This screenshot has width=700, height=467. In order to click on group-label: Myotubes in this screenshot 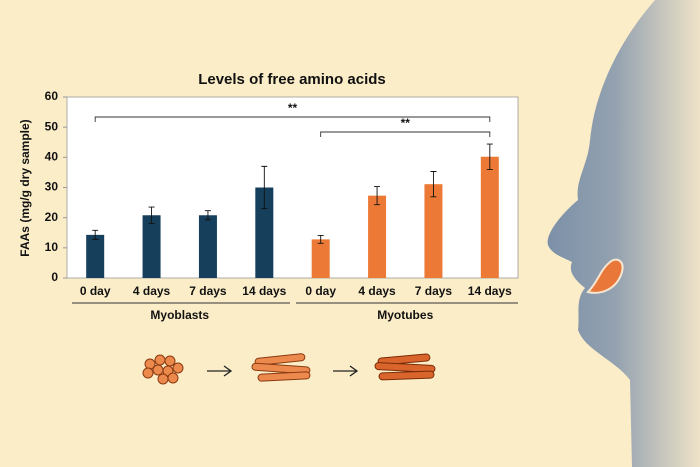, I will do `click(405, 315)`.